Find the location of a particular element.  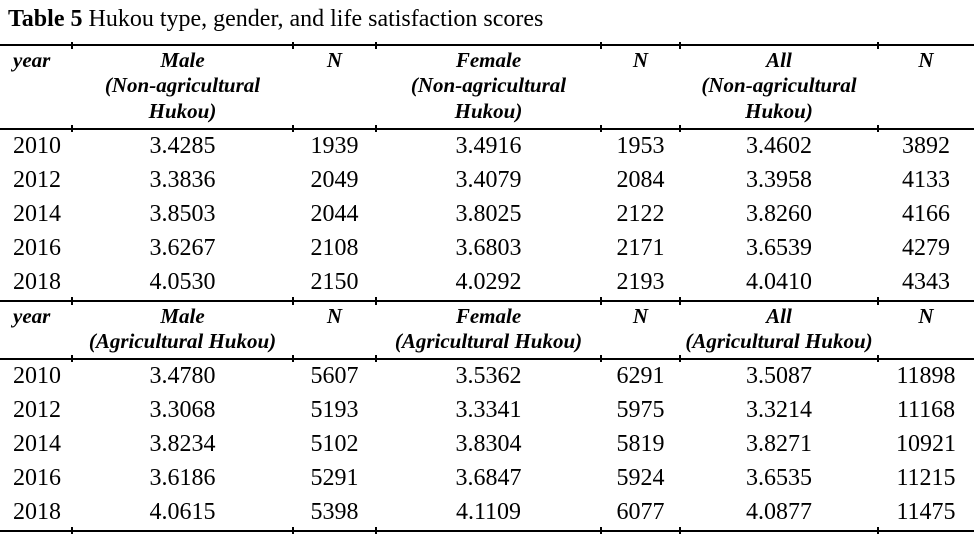

value-cell: 3.6267 is located at coordinates (182, 248).